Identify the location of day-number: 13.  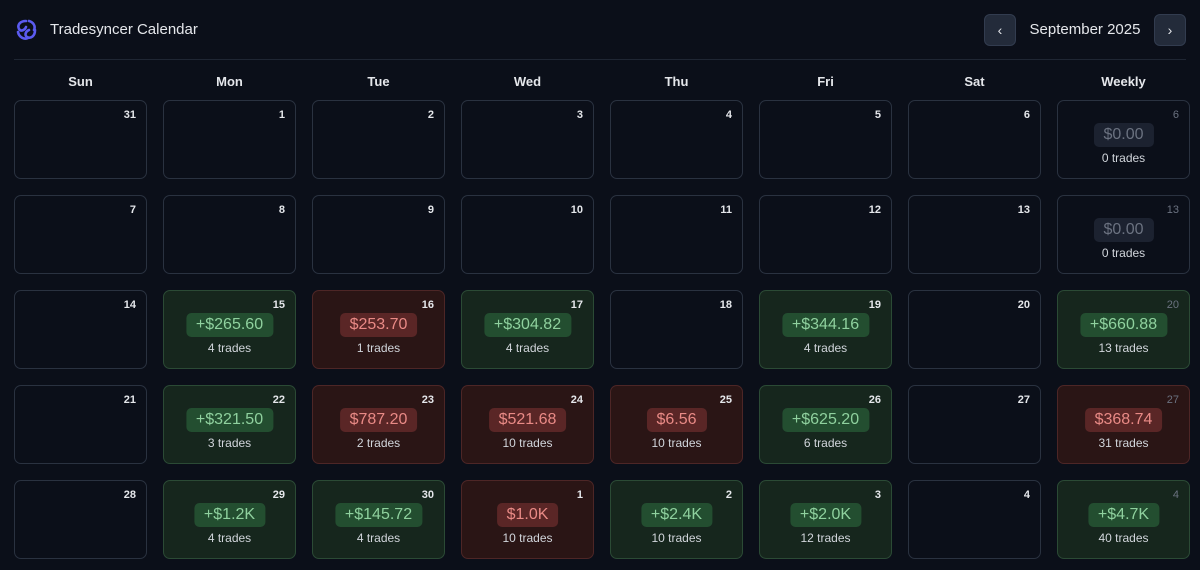
(1023, 210).